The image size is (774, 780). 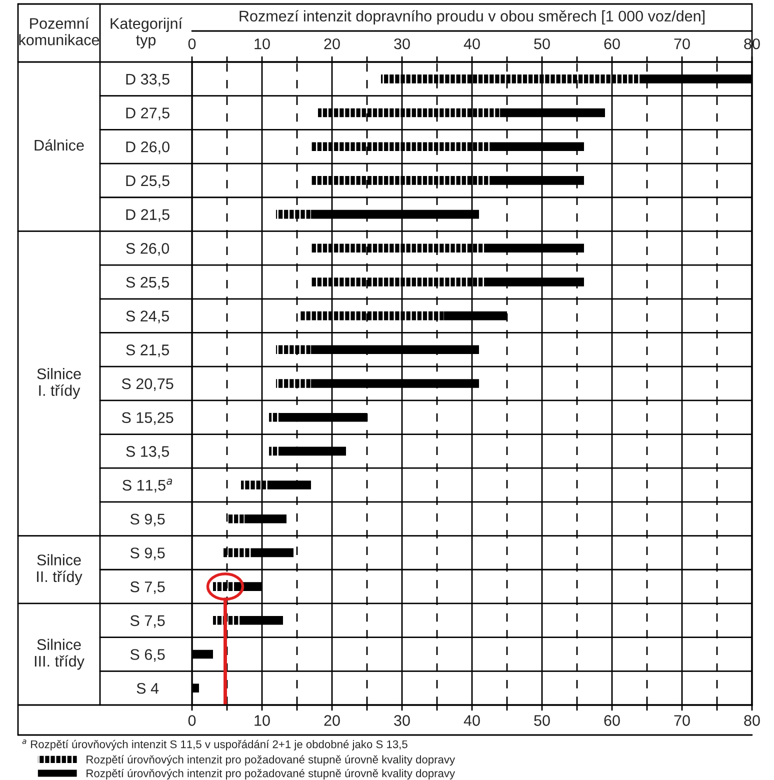 What do you see at coordinates (472, 17) in the screenshot?
I see `x-axis-title: Rozmezí intenzit dopravního proudu v obou směrech [1 000 voz/den]` at bounding box center [472, 17].